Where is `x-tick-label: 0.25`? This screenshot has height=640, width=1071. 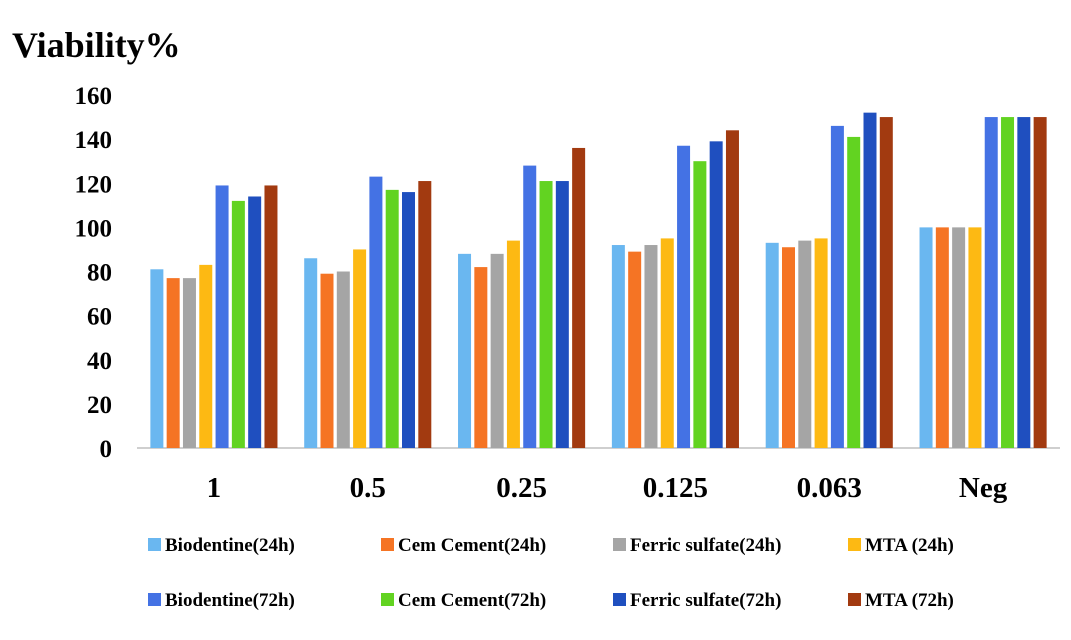 x-tick-label: 0.25 is located at coordinates (521, 488).